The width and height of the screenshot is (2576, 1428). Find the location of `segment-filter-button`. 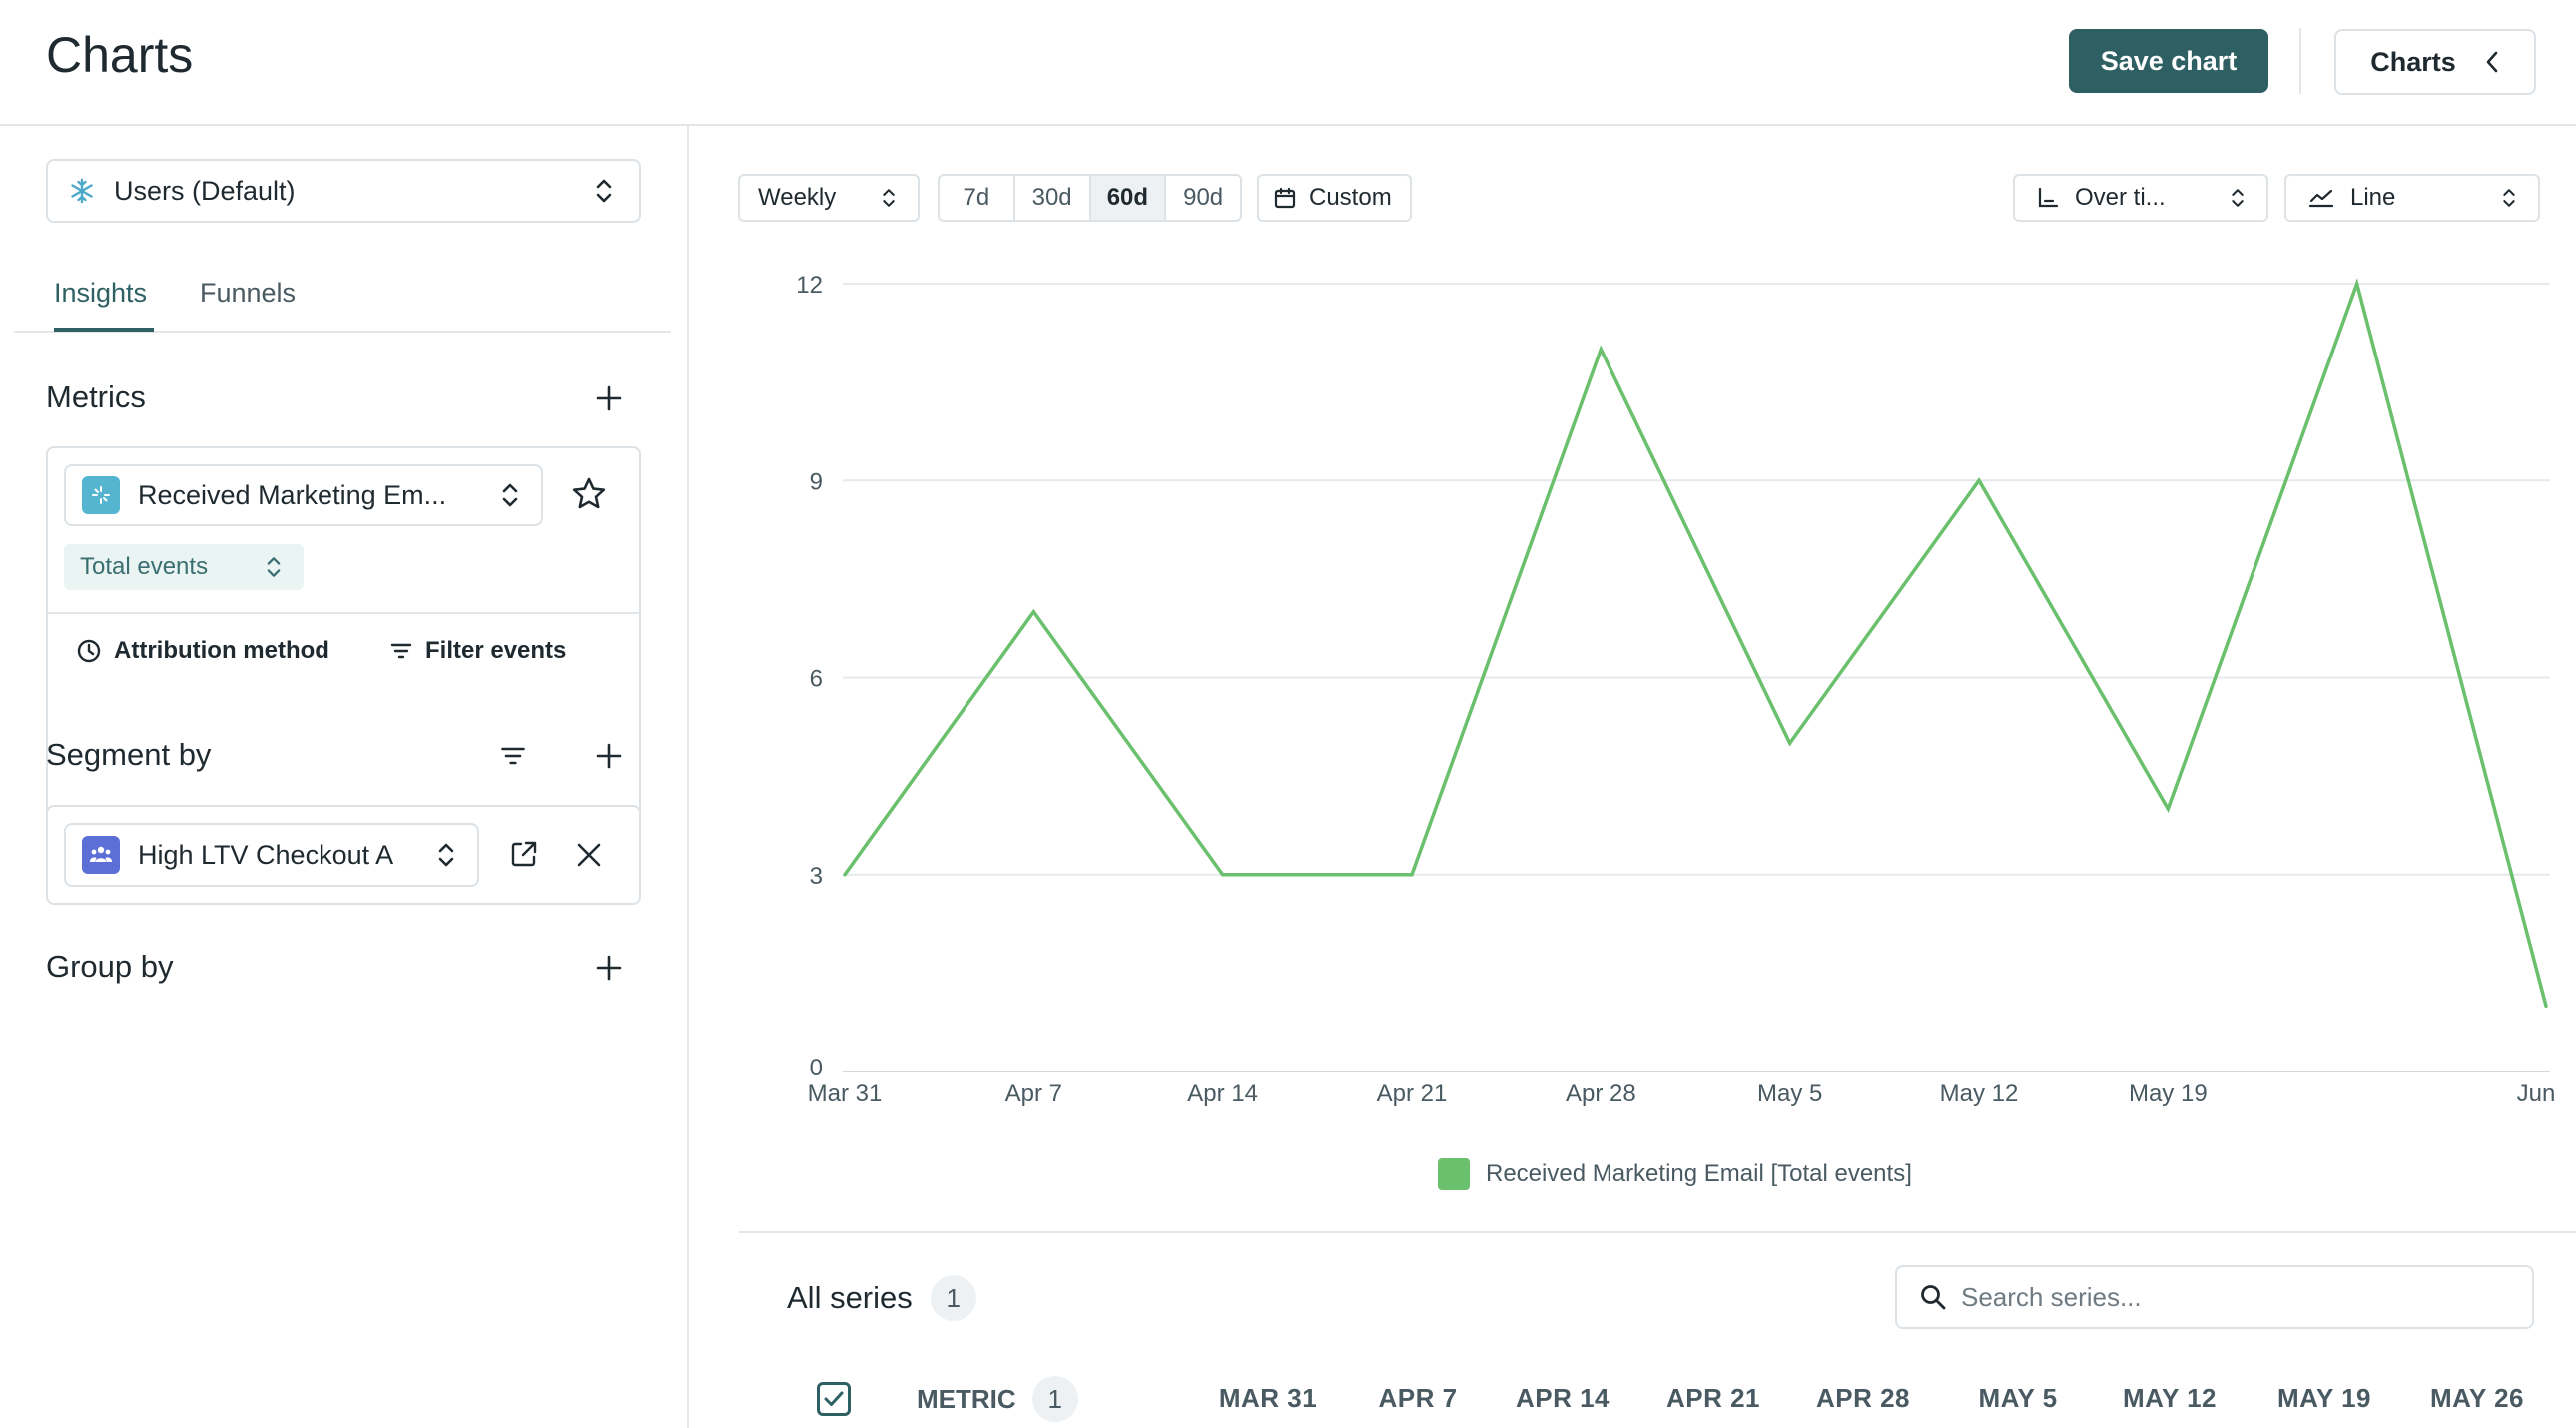

segment-filter-button is located at coordinates (513, 756).